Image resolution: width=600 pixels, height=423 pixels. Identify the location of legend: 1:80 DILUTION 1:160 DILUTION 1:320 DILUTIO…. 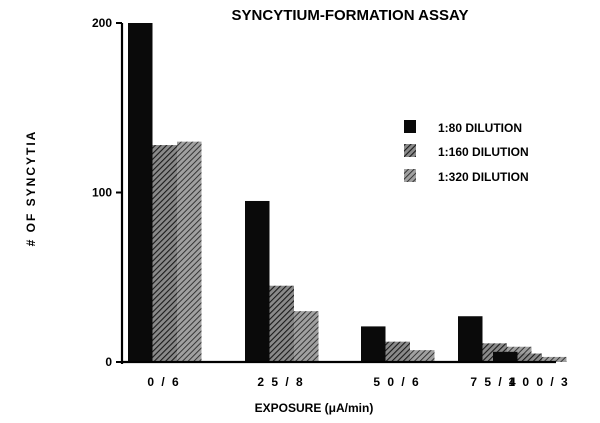
(466, 152).